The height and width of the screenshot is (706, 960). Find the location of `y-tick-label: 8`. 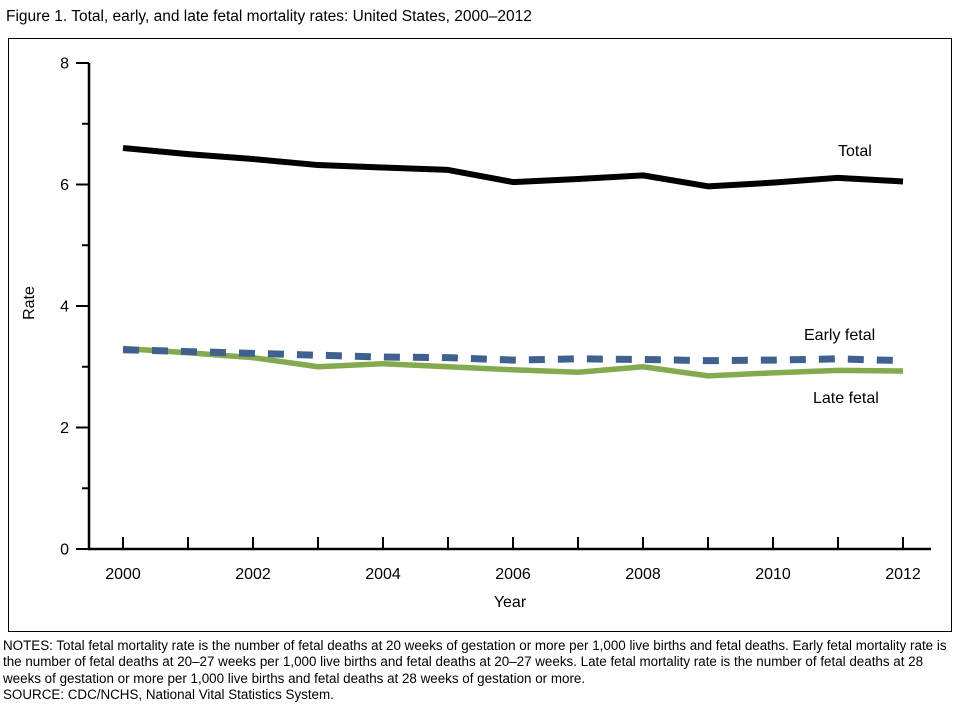

y-tick-label: 8 is located at coordinates (64, 64).